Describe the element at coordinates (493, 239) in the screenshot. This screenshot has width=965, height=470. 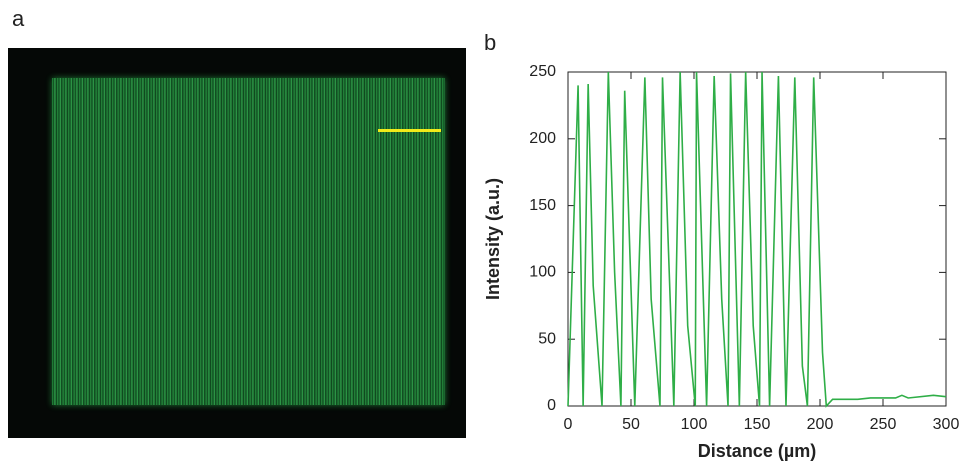
I see `y-axis-label: Intensity (a.u.)` at that location.